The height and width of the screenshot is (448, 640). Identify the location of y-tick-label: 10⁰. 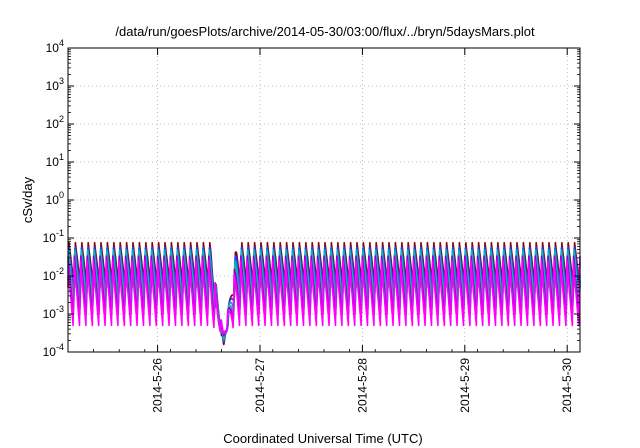
(55, 198).